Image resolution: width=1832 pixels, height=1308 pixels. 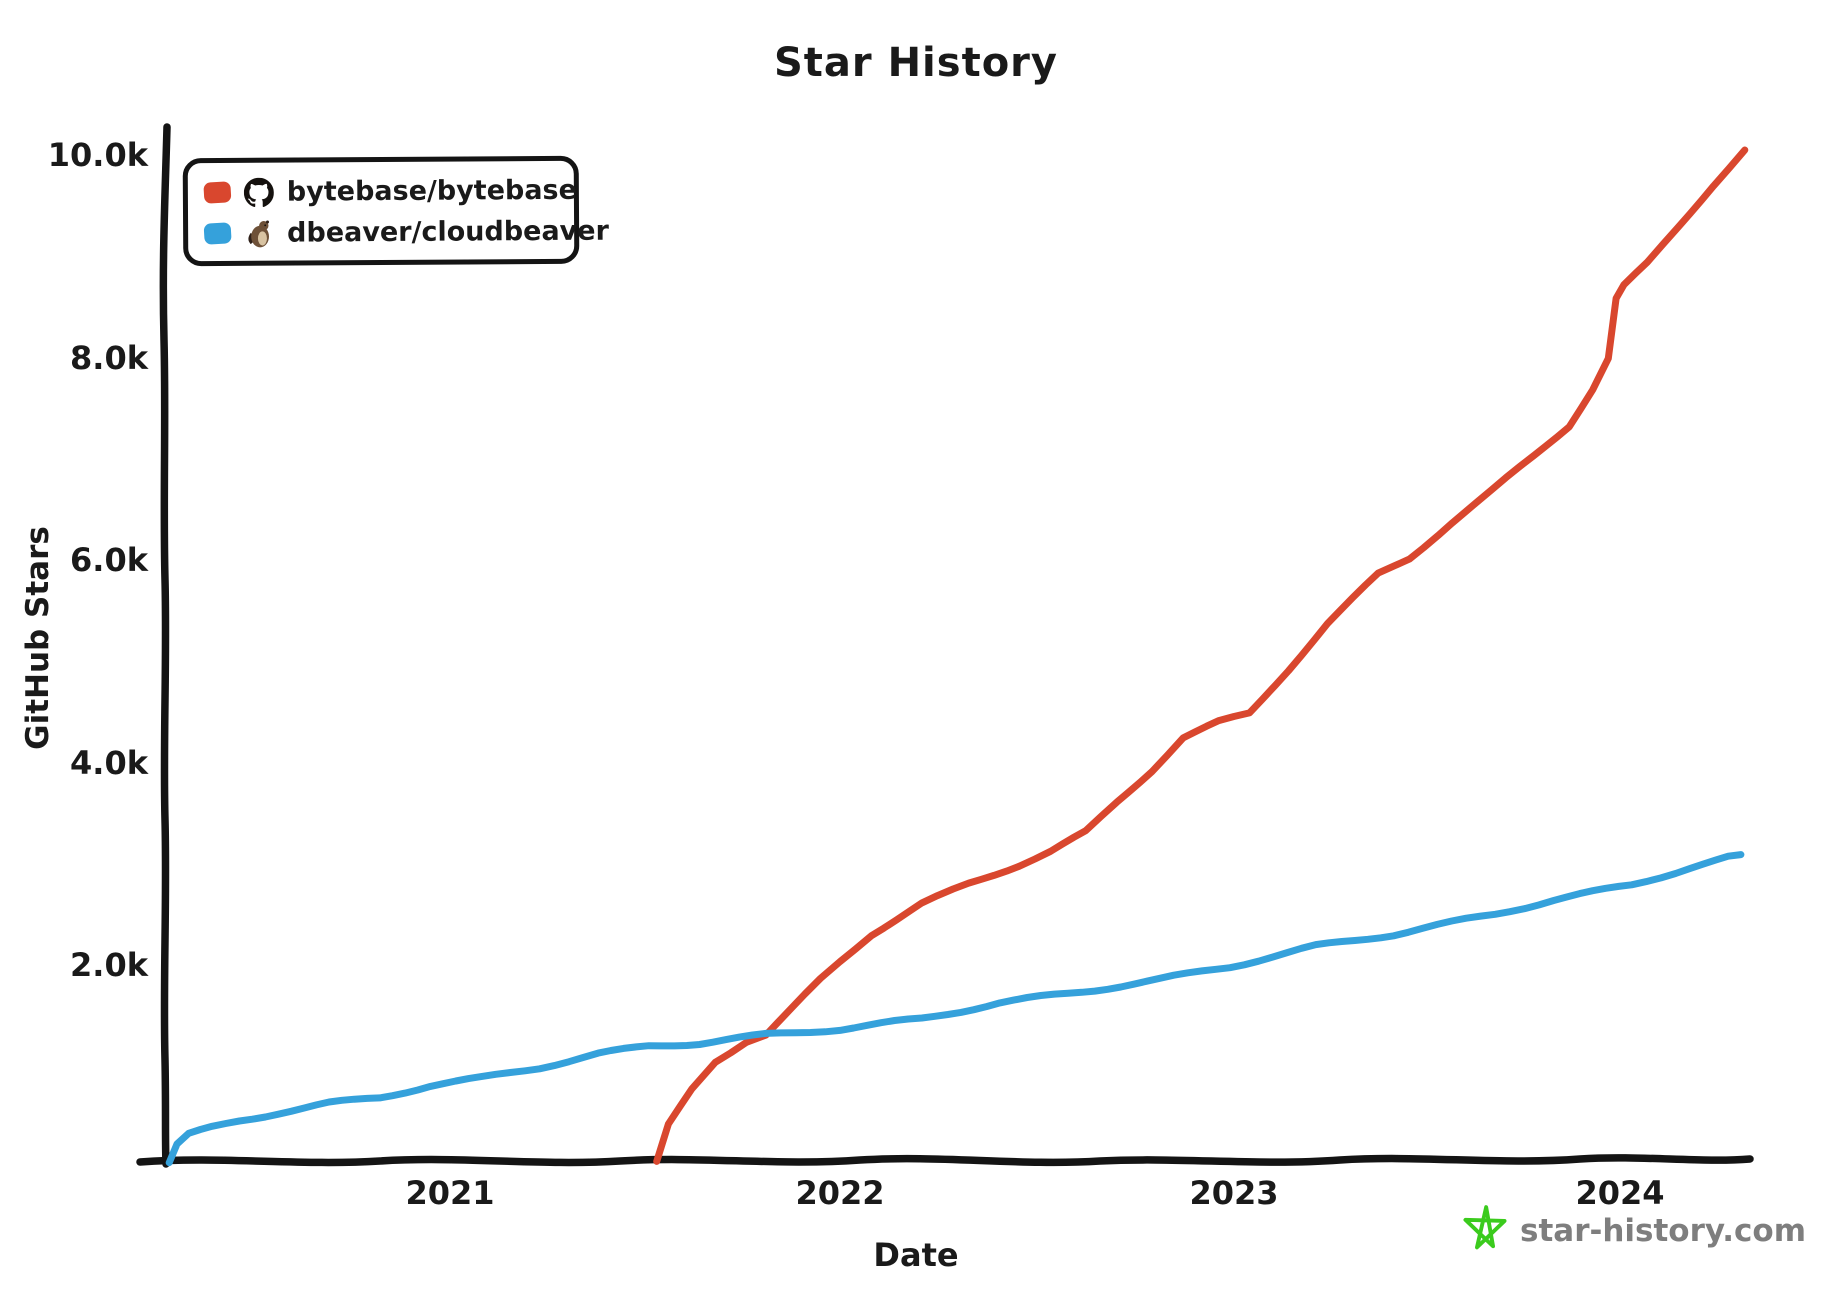 What do you see at coordinates (109, 965) in the screenshot?
I see `y-tick-label: 2.0k` at bounding box center [109, 965].